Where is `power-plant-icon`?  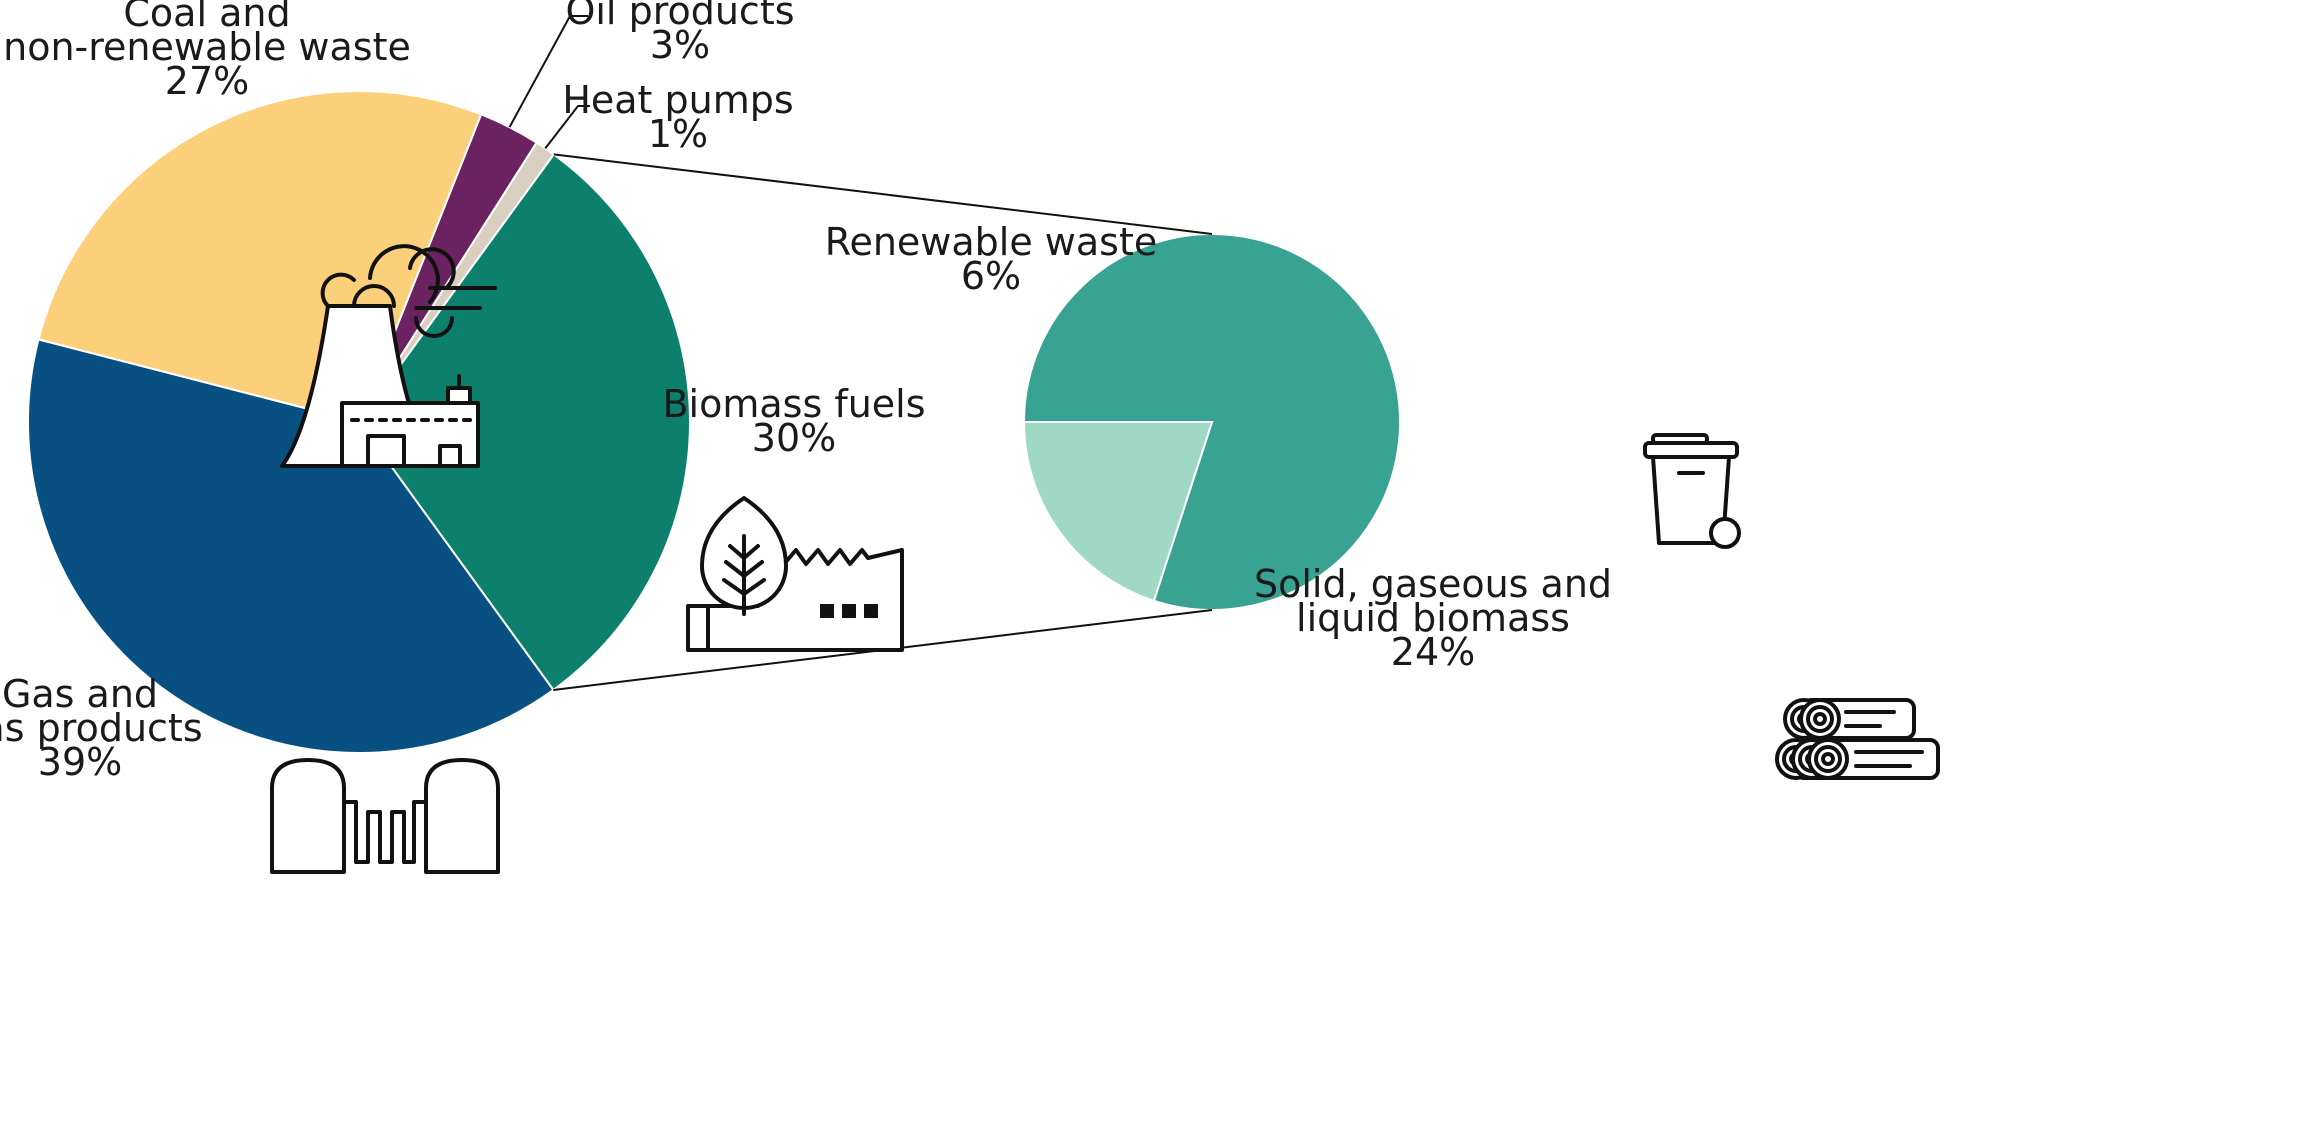
power-plant-icon is located at coordinates (388, 356).